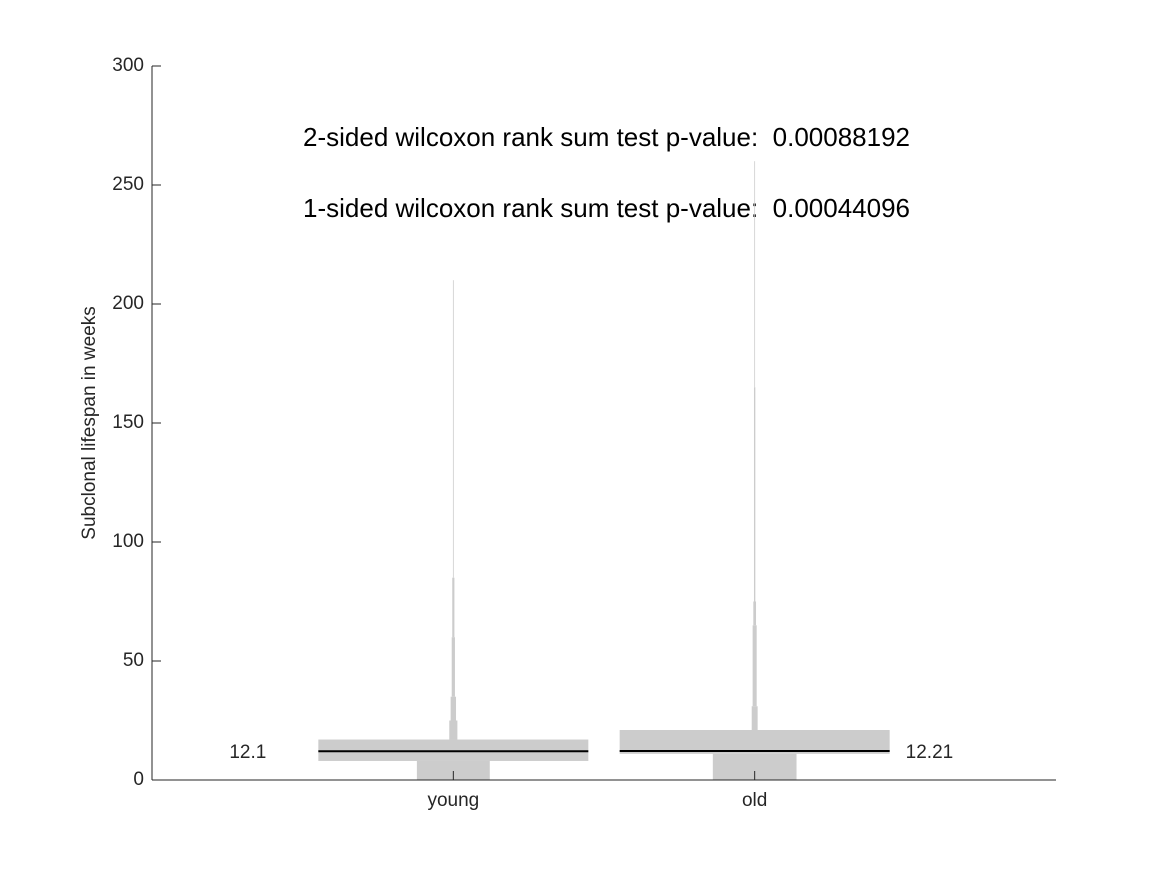 This screenshot has height=875, width=1167. What do you see at coordinates (453, 800) in the screenshot?
I see `x-tick-label: young` at bounding box center [453, 800].